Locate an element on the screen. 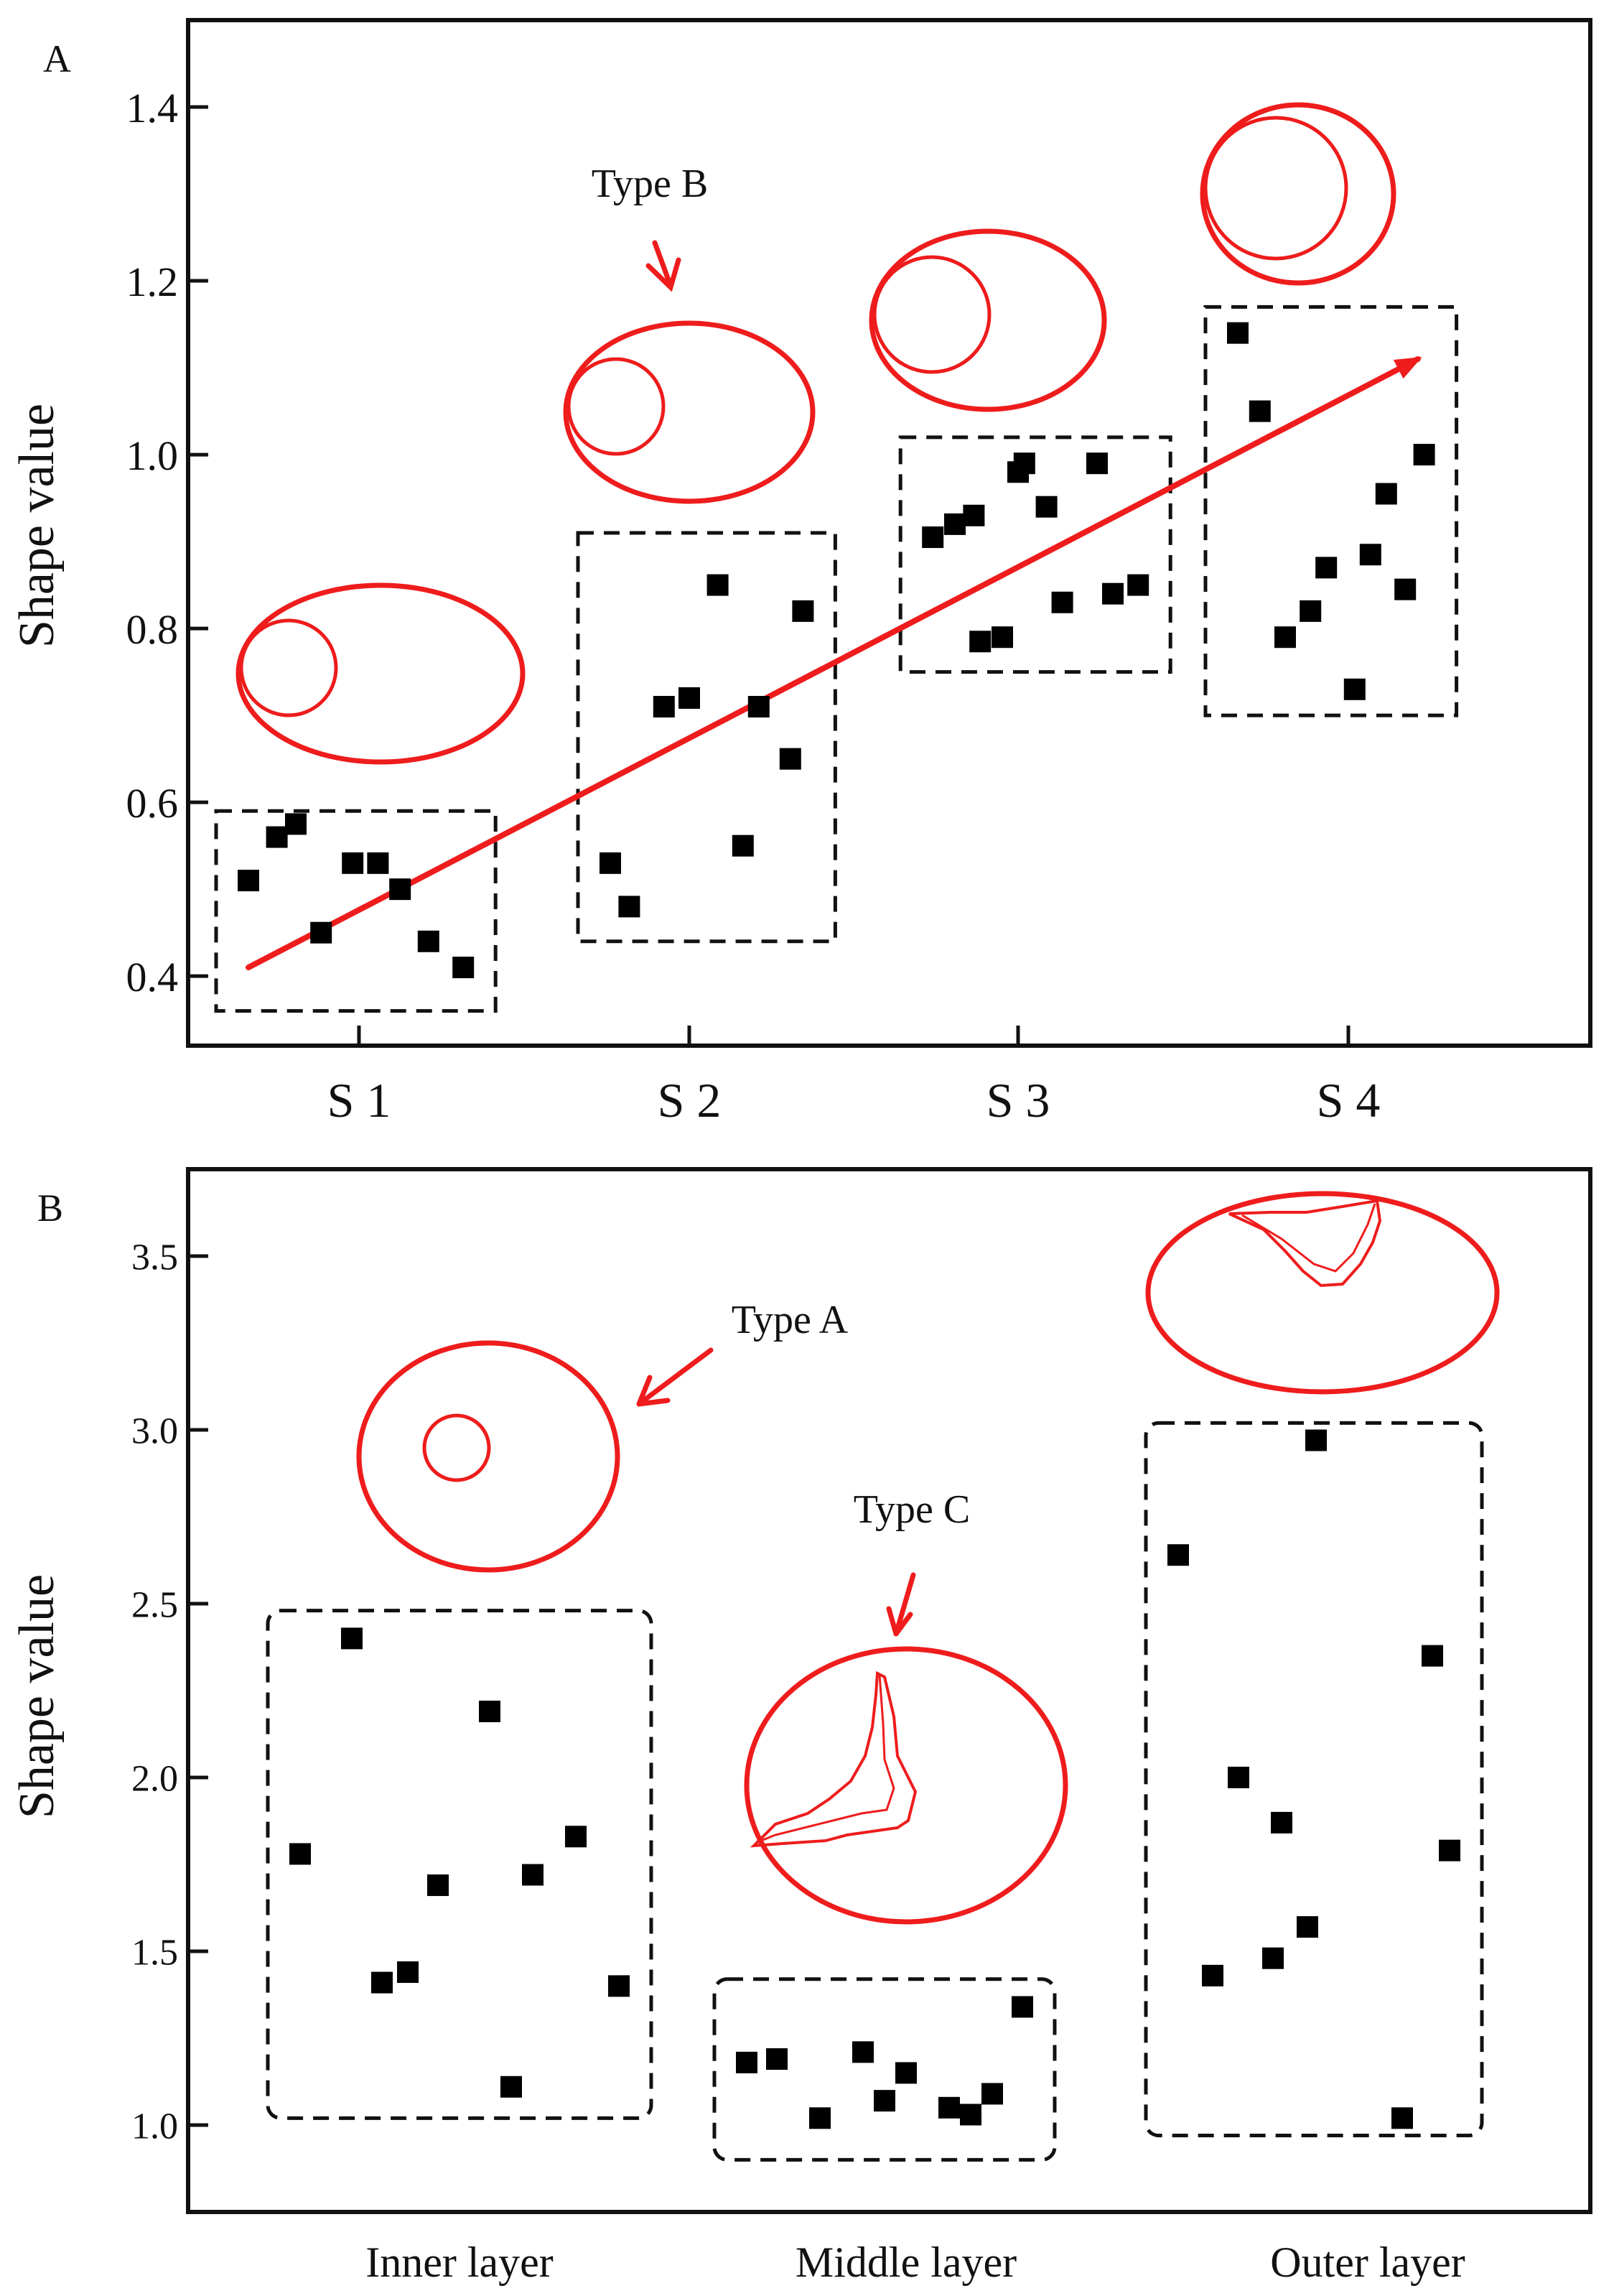 The height and width of the screenshot is (2296, 1614). outer-layer-irregular-inner is located at coordinates (1308, 1238).